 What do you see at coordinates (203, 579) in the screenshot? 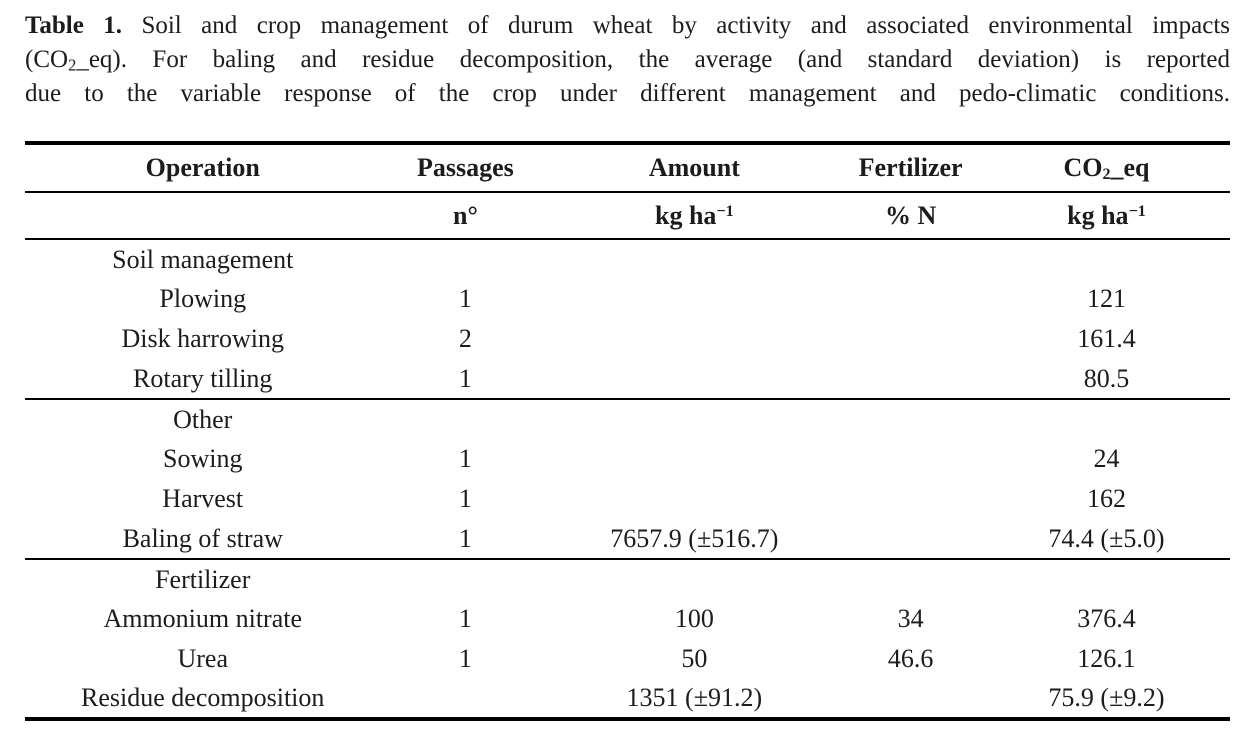
I see `group-label: Fertilizer` at bounding box center [203, 579].